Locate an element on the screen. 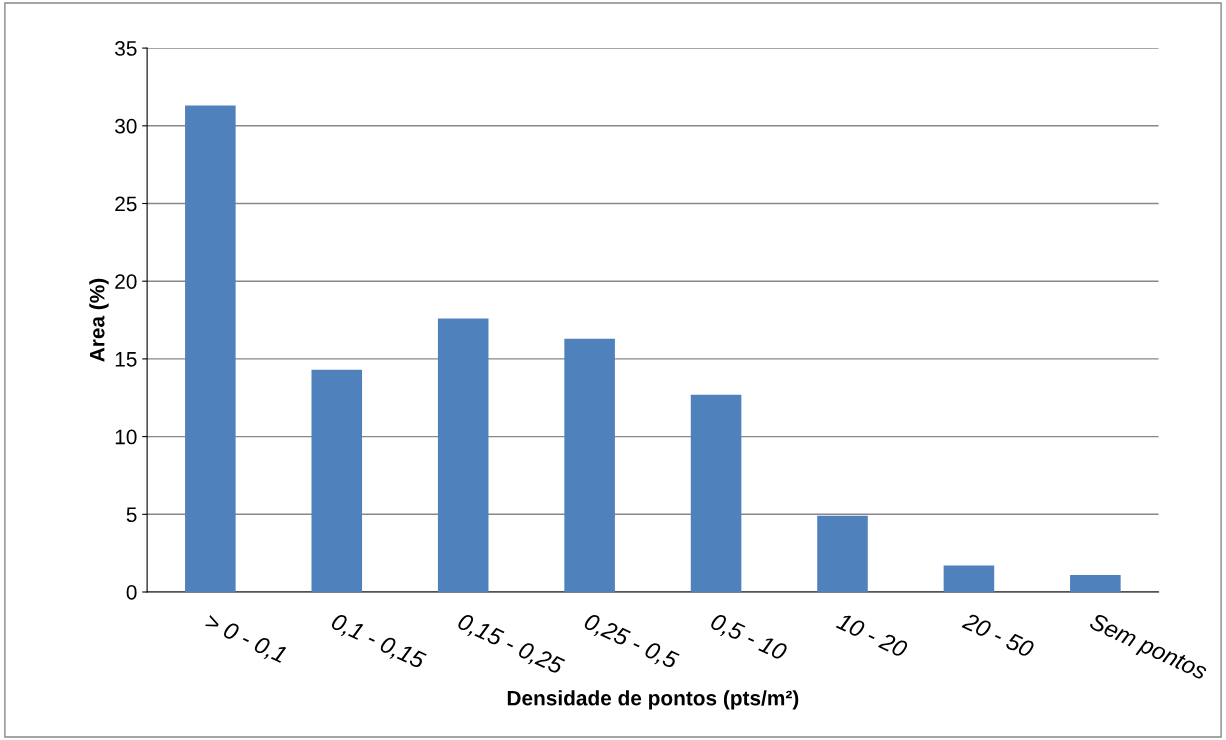 This screenshot has height=740, width=1226. y-axis-title: Area (%) is located at coordinates (99, 320).